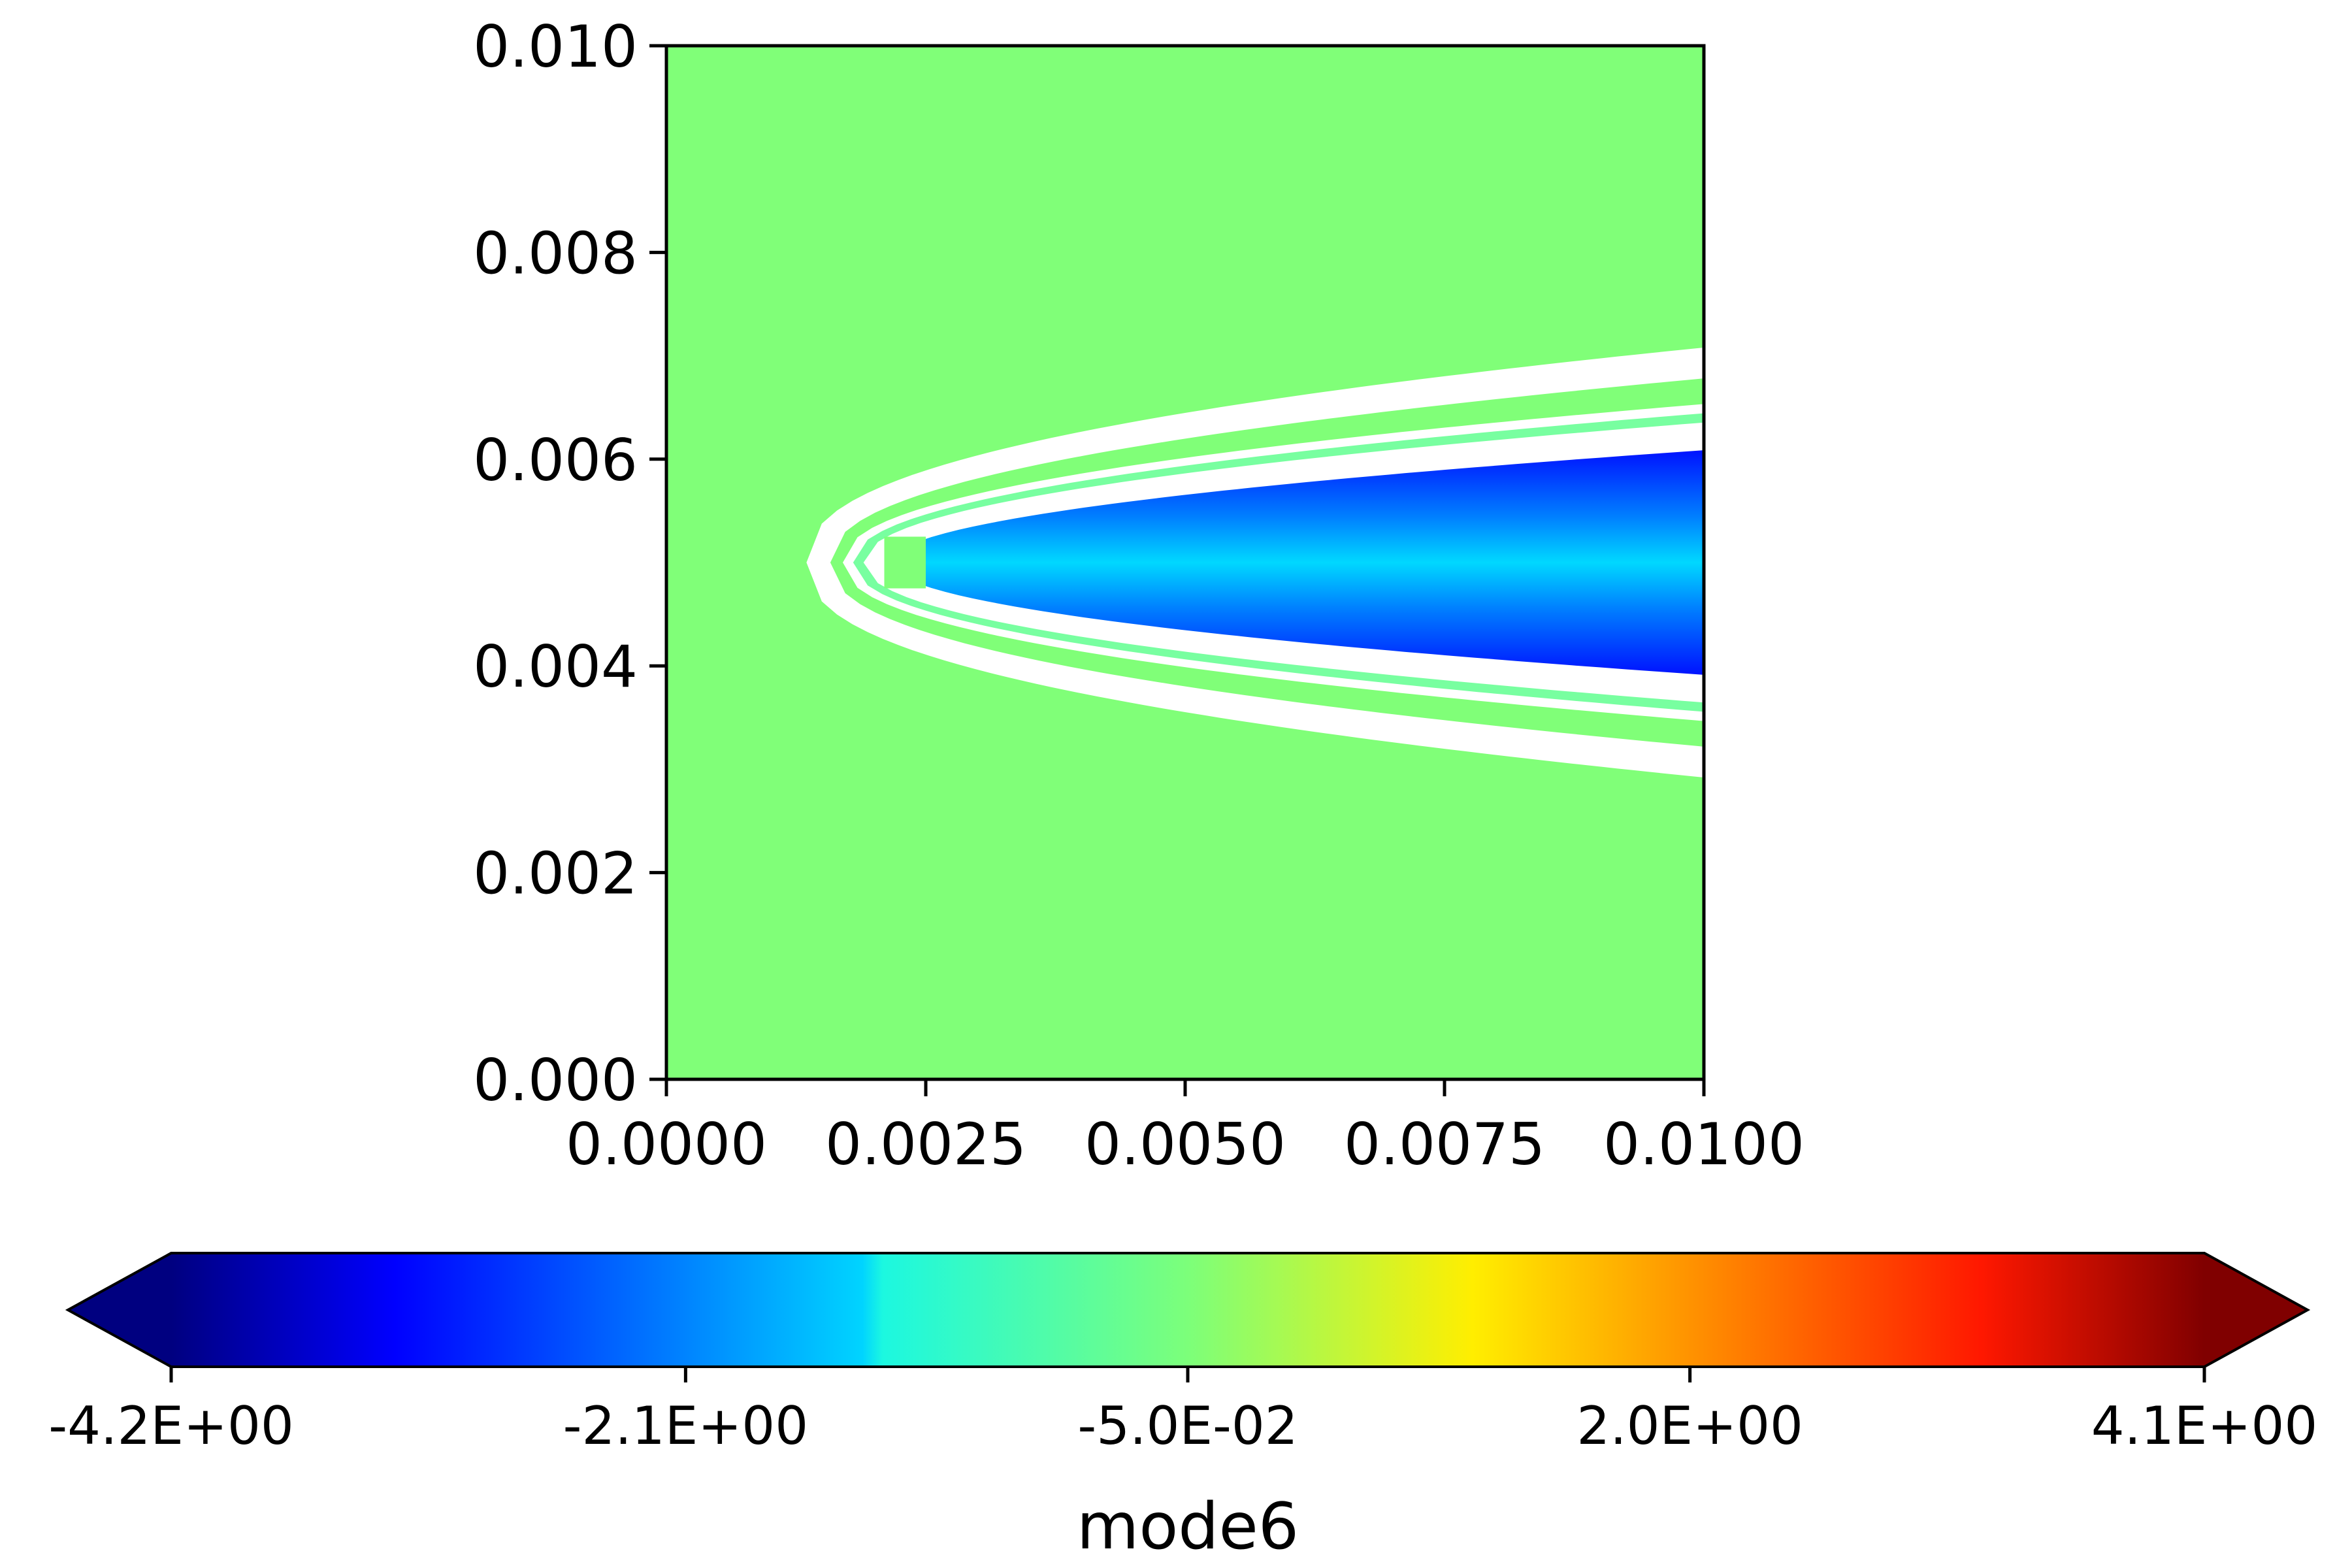 This screenshot has width=2352, height=1568. I want to click on colorbar-ticks: -4.2E+00 -2.1E+00 -5.0E-02 2.0E+00 4.1E+00, so click(1182, 1411).